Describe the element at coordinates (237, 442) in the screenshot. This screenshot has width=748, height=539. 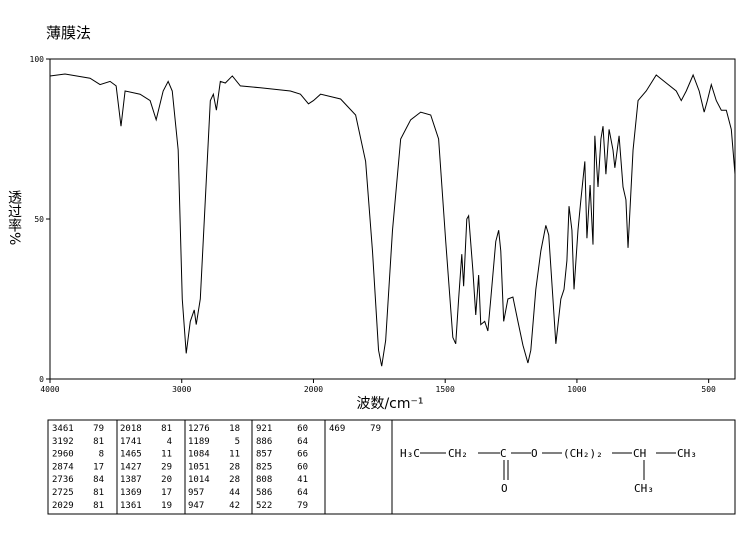
I see `peak-transmittance: 5` at that location.